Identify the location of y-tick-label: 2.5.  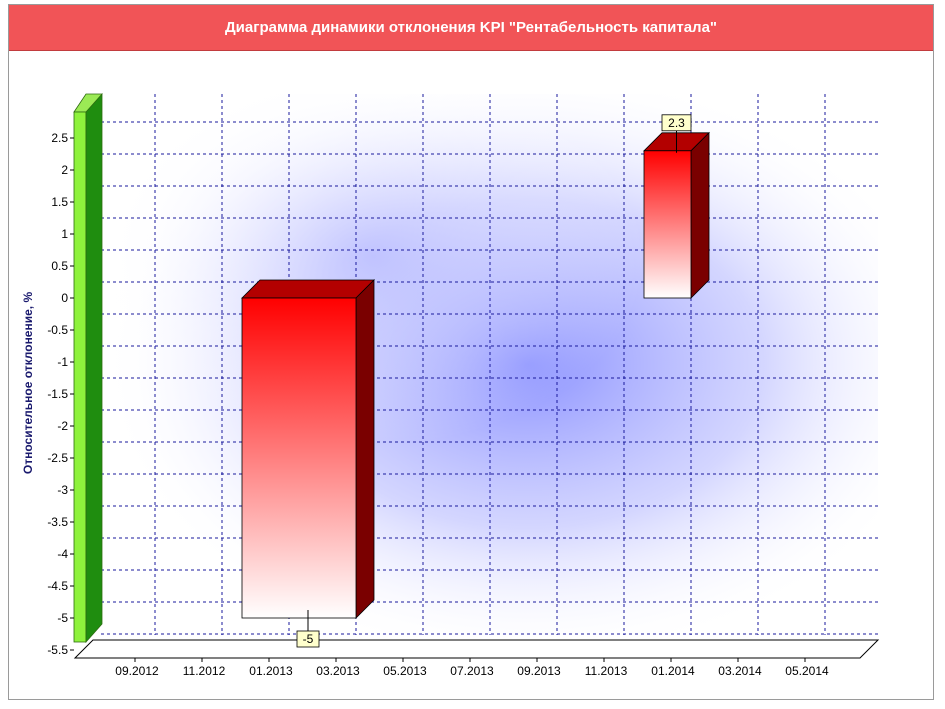
(59, 138).